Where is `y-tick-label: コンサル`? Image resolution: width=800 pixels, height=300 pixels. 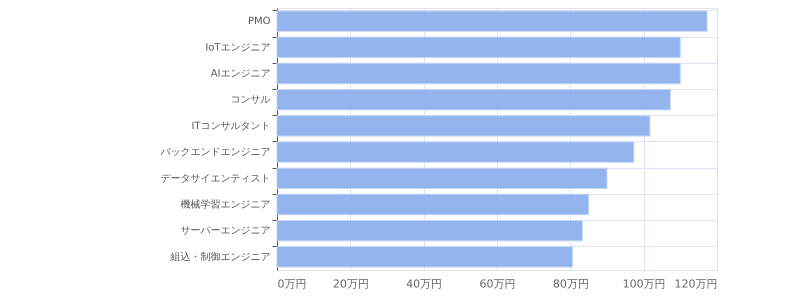 y-tick-label: コンサル is located at coordinates (250, 100).